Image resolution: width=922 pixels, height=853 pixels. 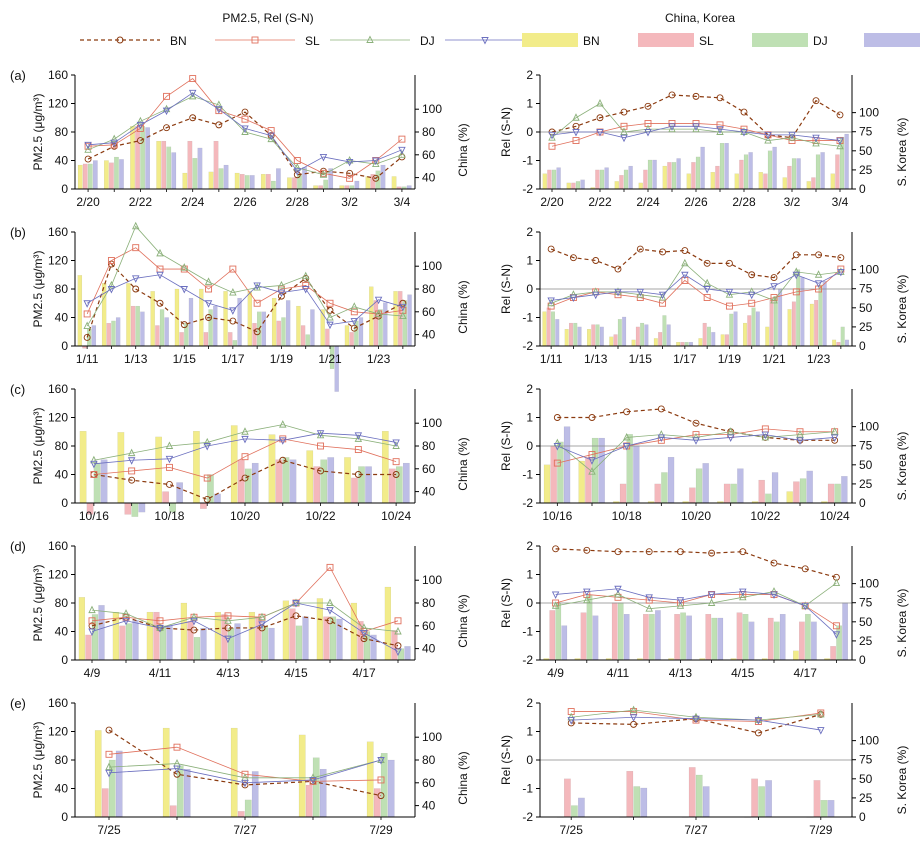 I want to click on y2-tick-label: 0, so click(x=862, y=503).